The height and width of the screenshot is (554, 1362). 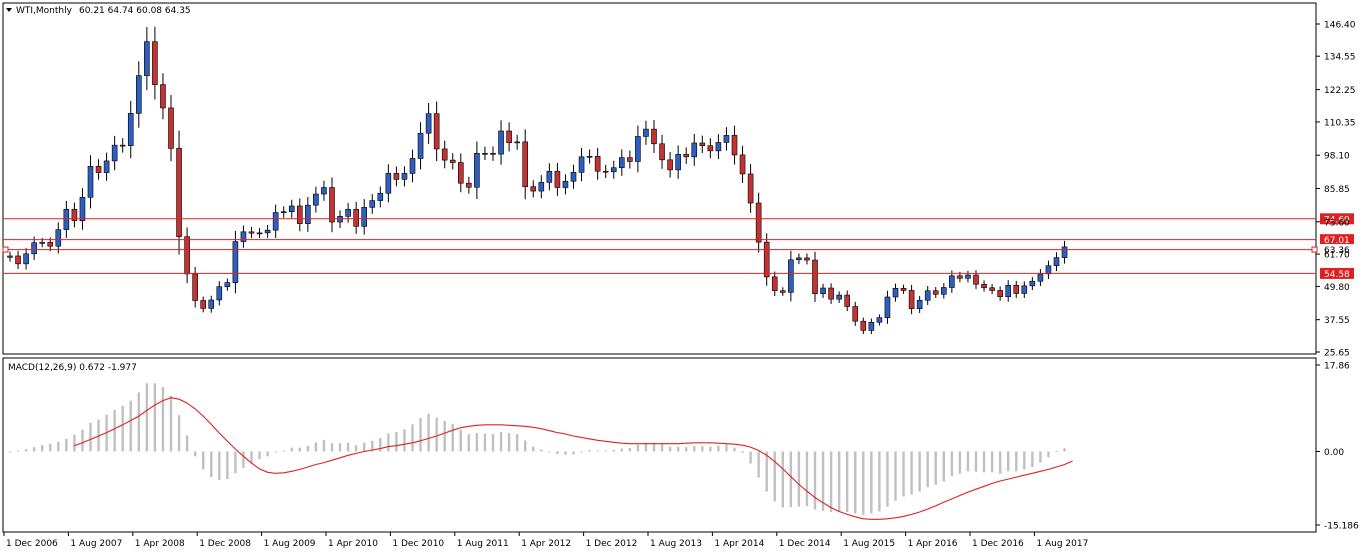 I want to click on macd-label: MACD(12,26,9) 0.672 -1.977, so click(x=72, y=368).